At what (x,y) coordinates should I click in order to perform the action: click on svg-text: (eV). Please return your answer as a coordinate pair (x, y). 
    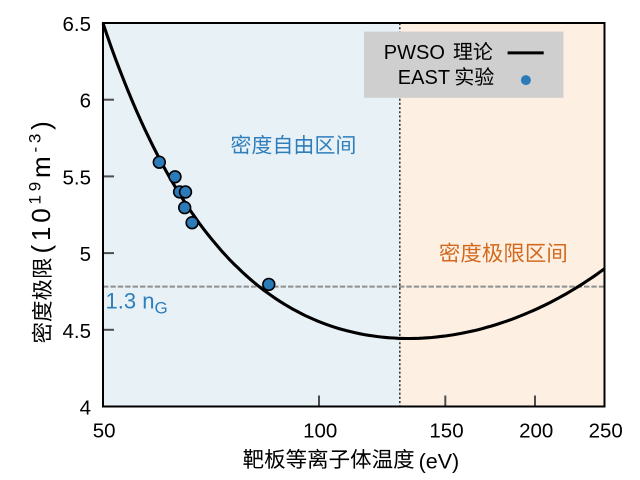
    Looking at the image, I should click on (439, 462).